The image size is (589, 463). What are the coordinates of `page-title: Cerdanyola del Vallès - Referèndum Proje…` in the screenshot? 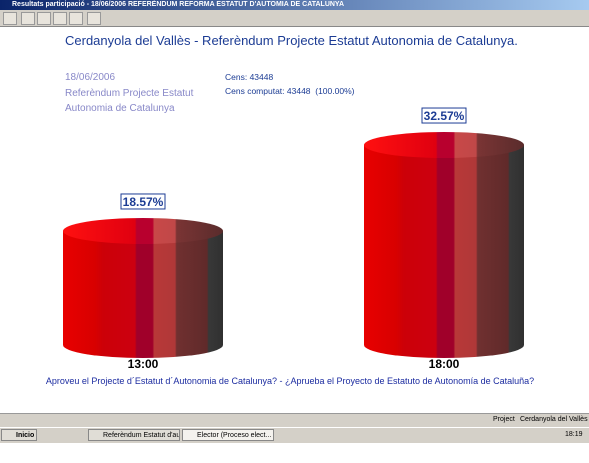 It's located at (291, 40).